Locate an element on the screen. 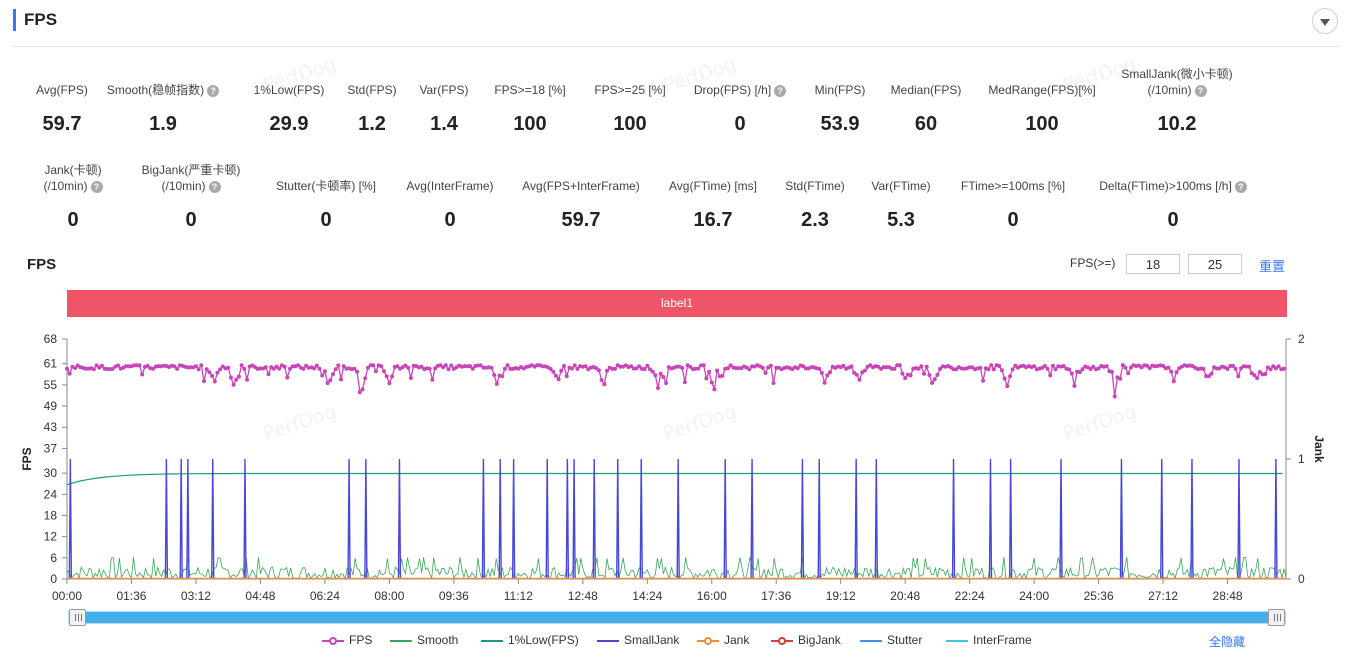 Image resolution: width=1352 pixels, height=657 pixels. legend-item-jank: Jank is located at coordinates (723, 640).